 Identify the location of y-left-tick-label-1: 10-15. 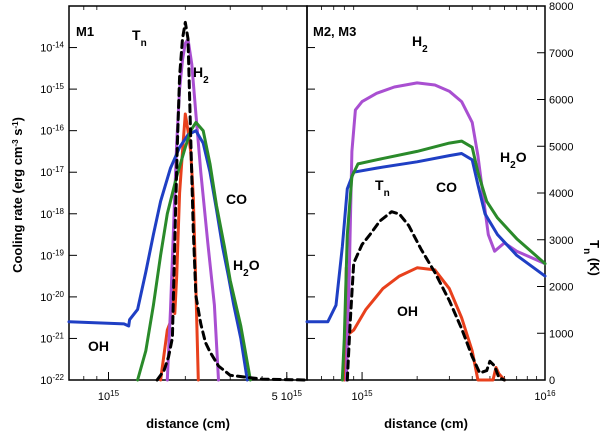
(52, 89).